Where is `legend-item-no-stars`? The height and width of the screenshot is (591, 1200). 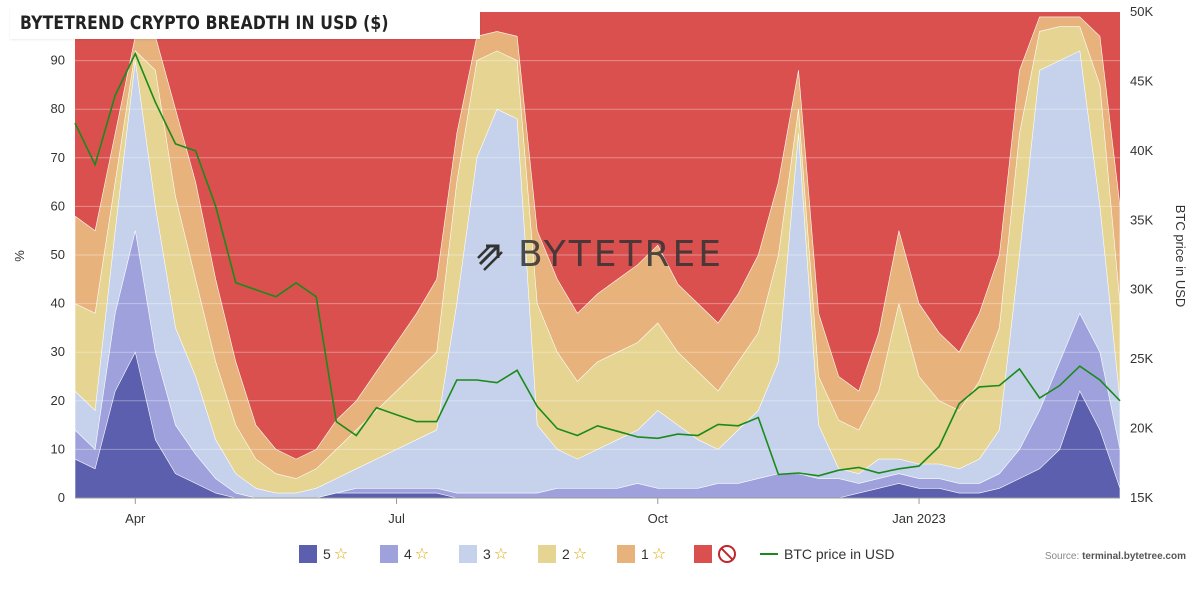 legend-item-no-stars is located at coordinates (715, 554).